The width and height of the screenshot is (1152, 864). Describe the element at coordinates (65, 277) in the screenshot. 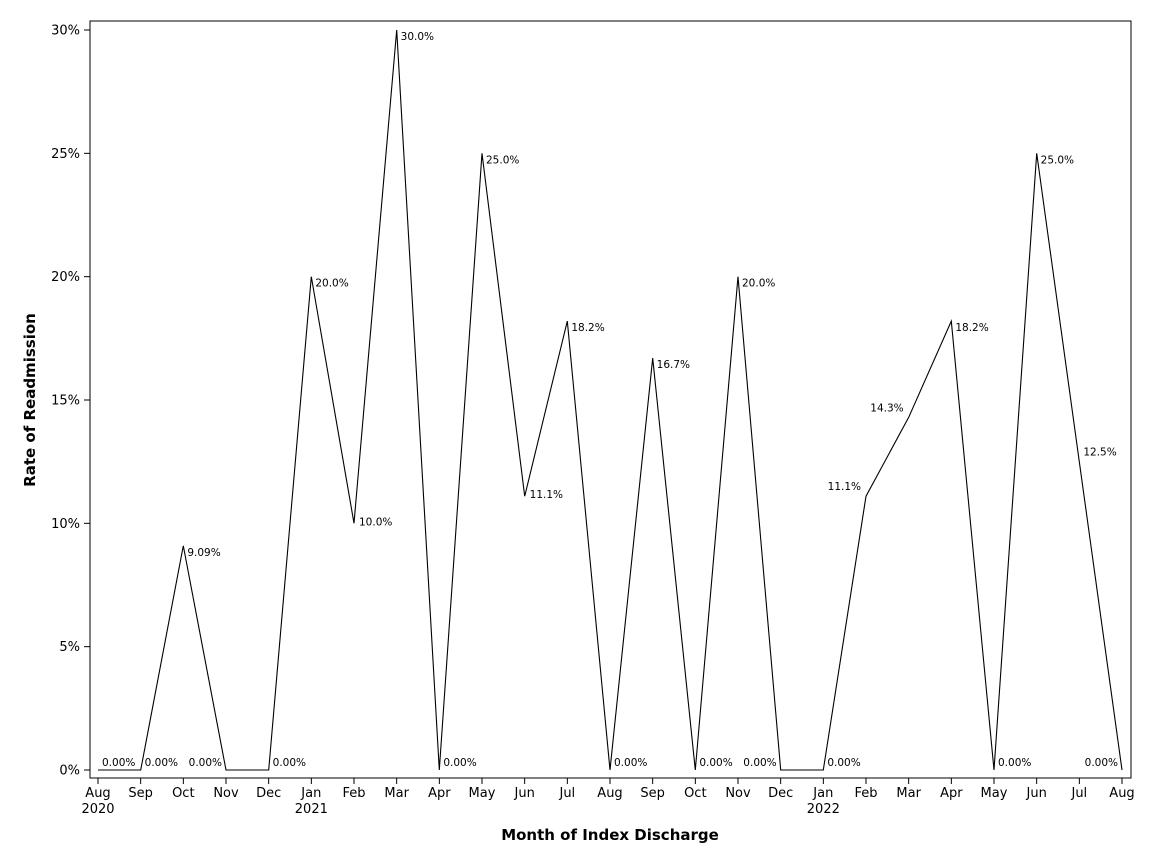

I see `y-tick-label: 20%` at that location.